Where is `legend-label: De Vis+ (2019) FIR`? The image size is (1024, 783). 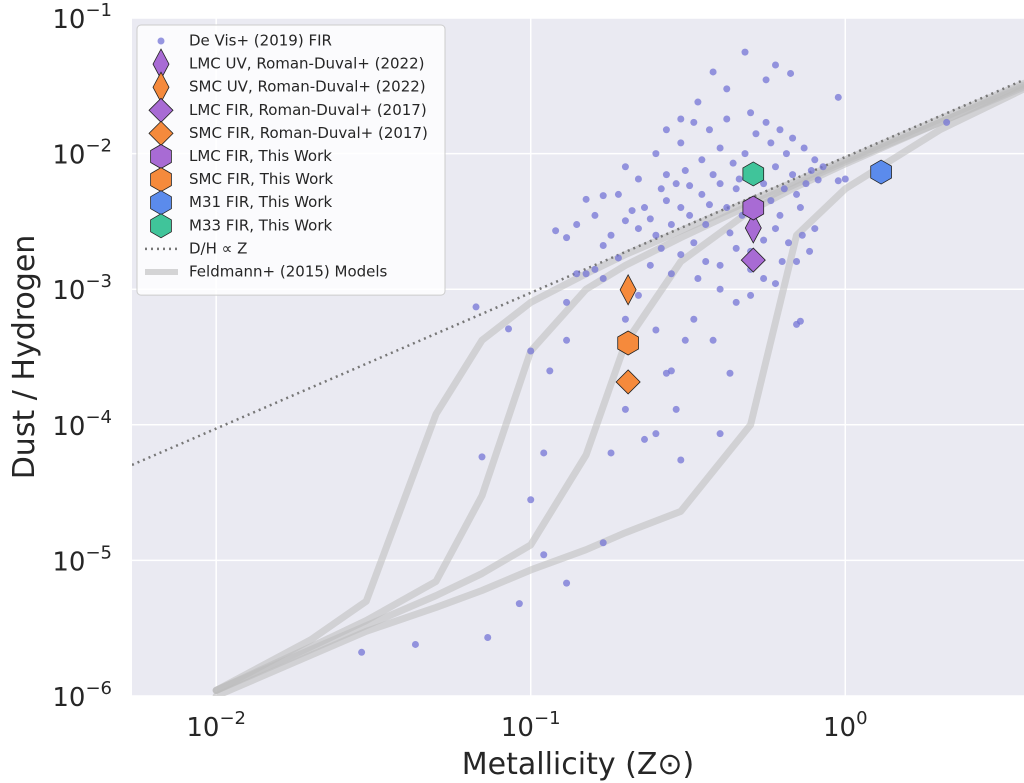 legend-label: De Vis+ (2019) FIR is located at coordinates (260, 41).